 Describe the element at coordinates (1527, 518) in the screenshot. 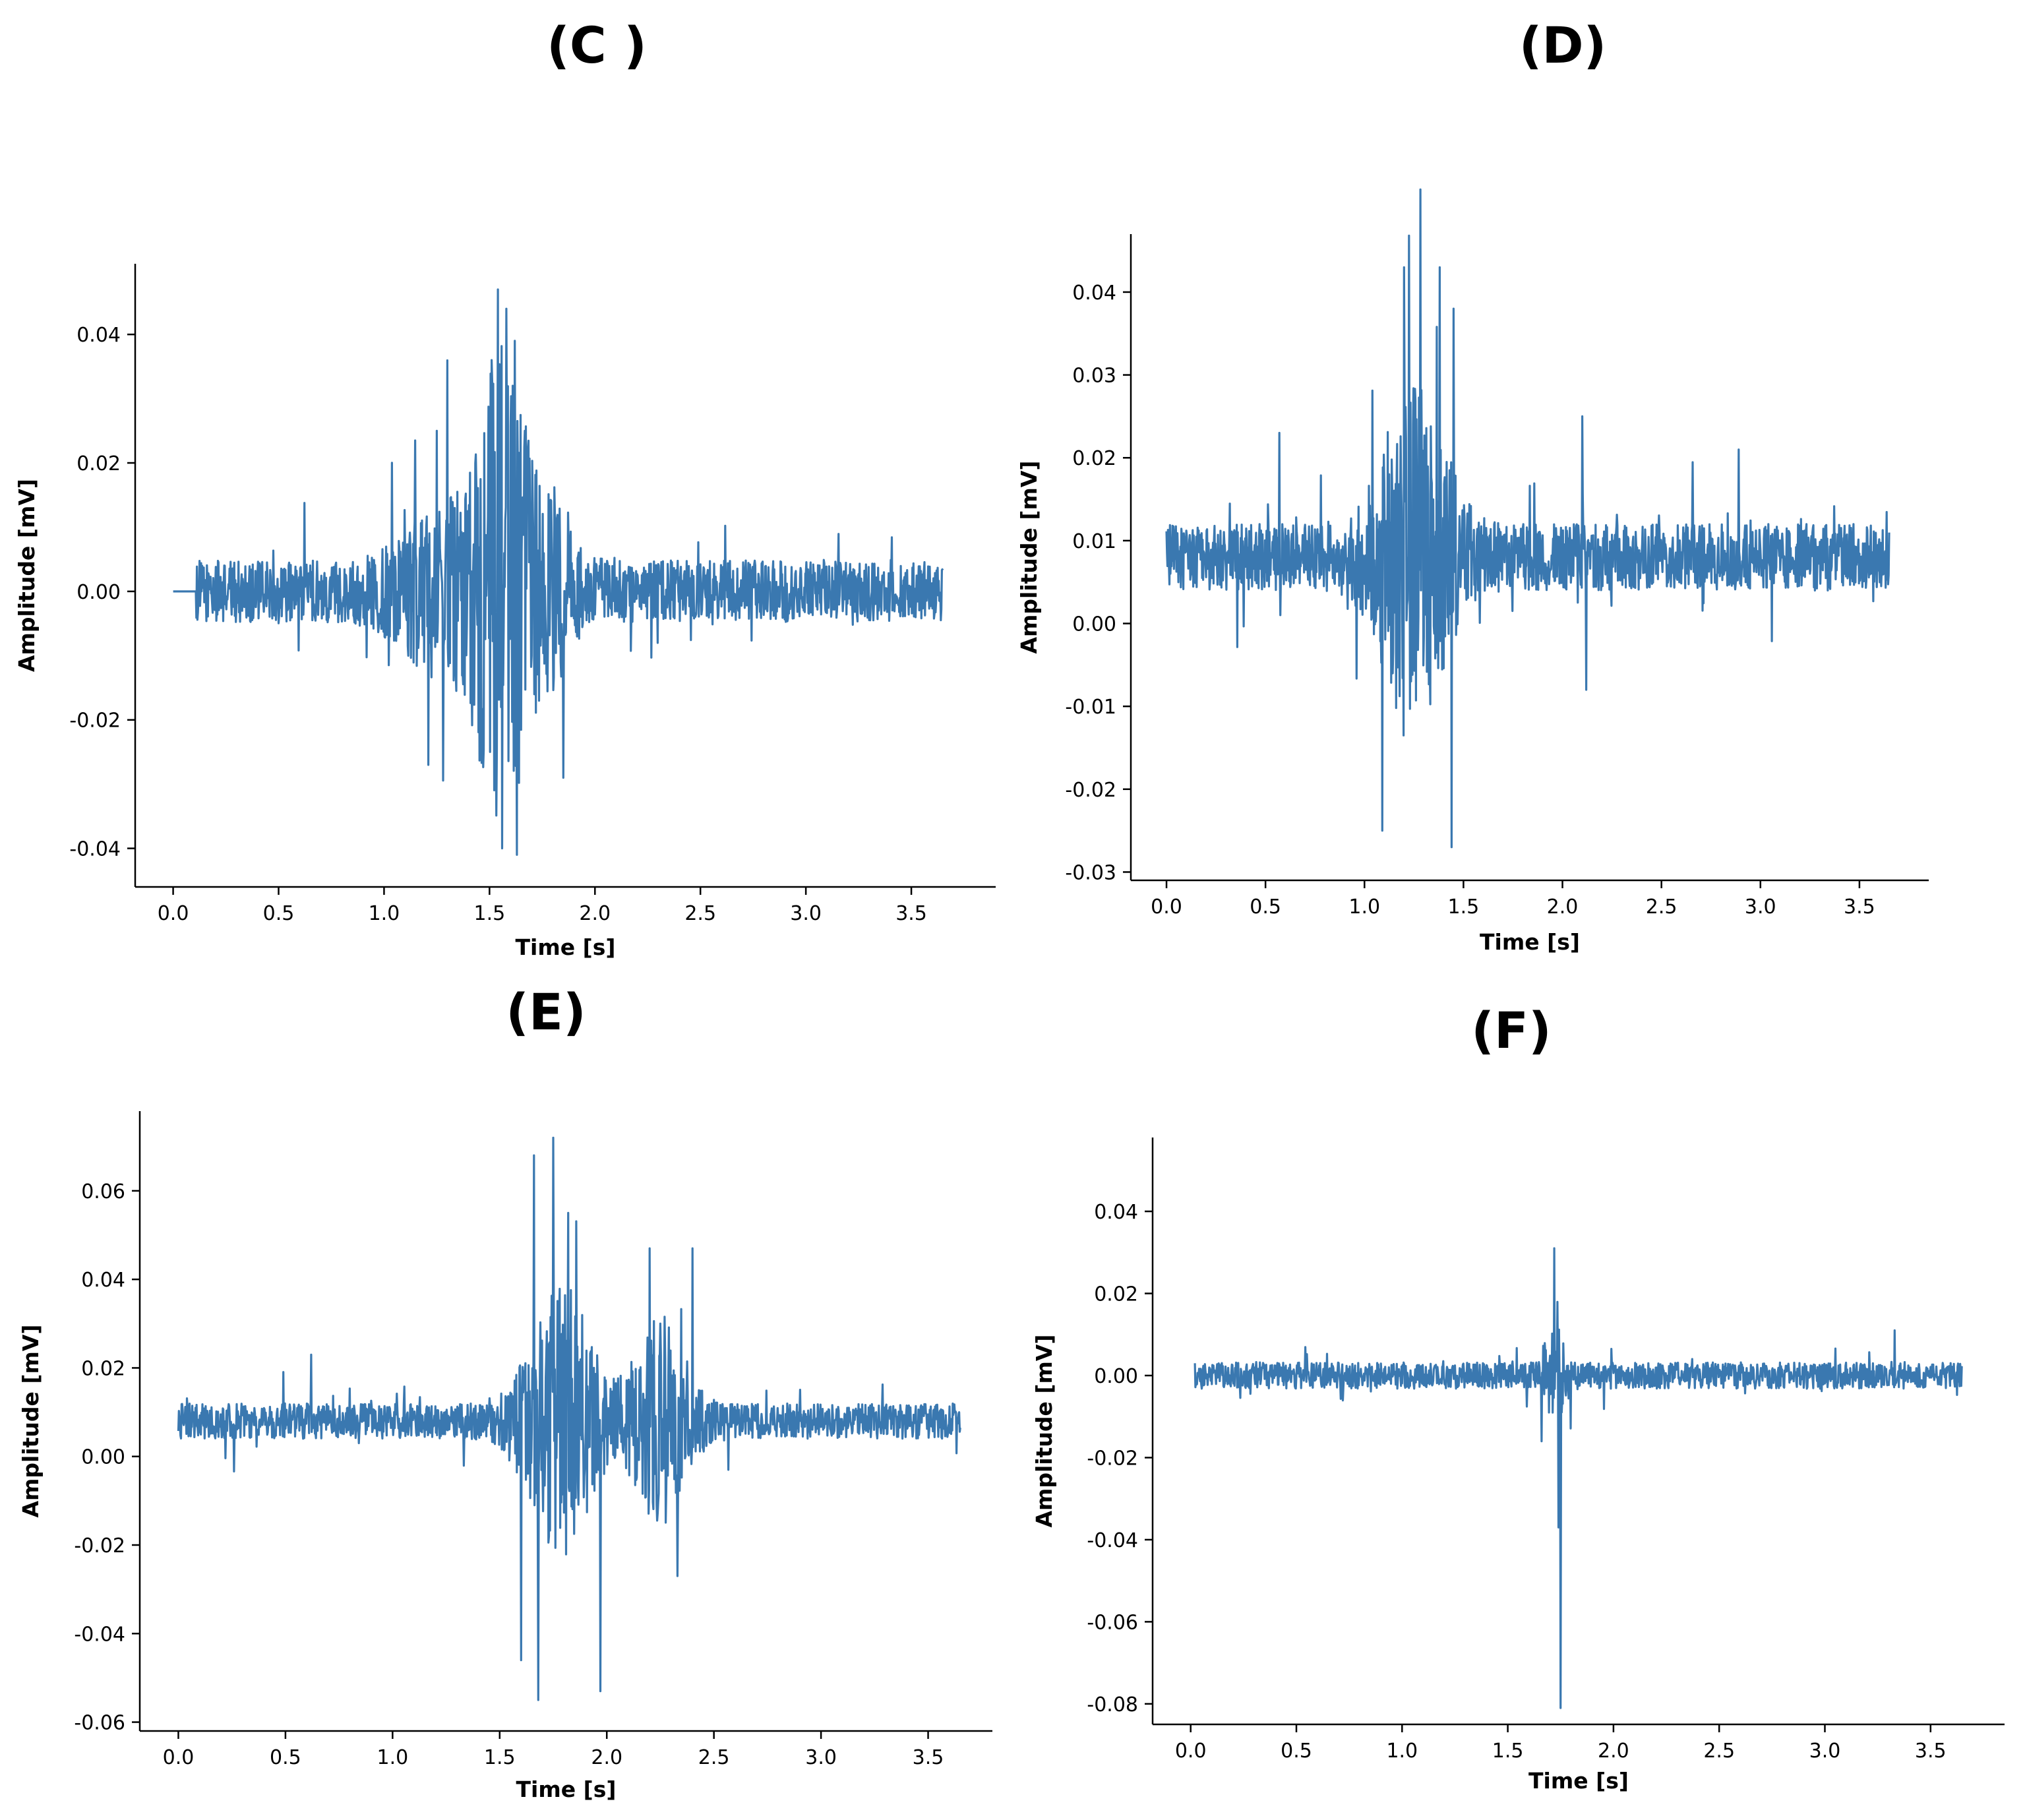

I see `signal-line-d` at that location.